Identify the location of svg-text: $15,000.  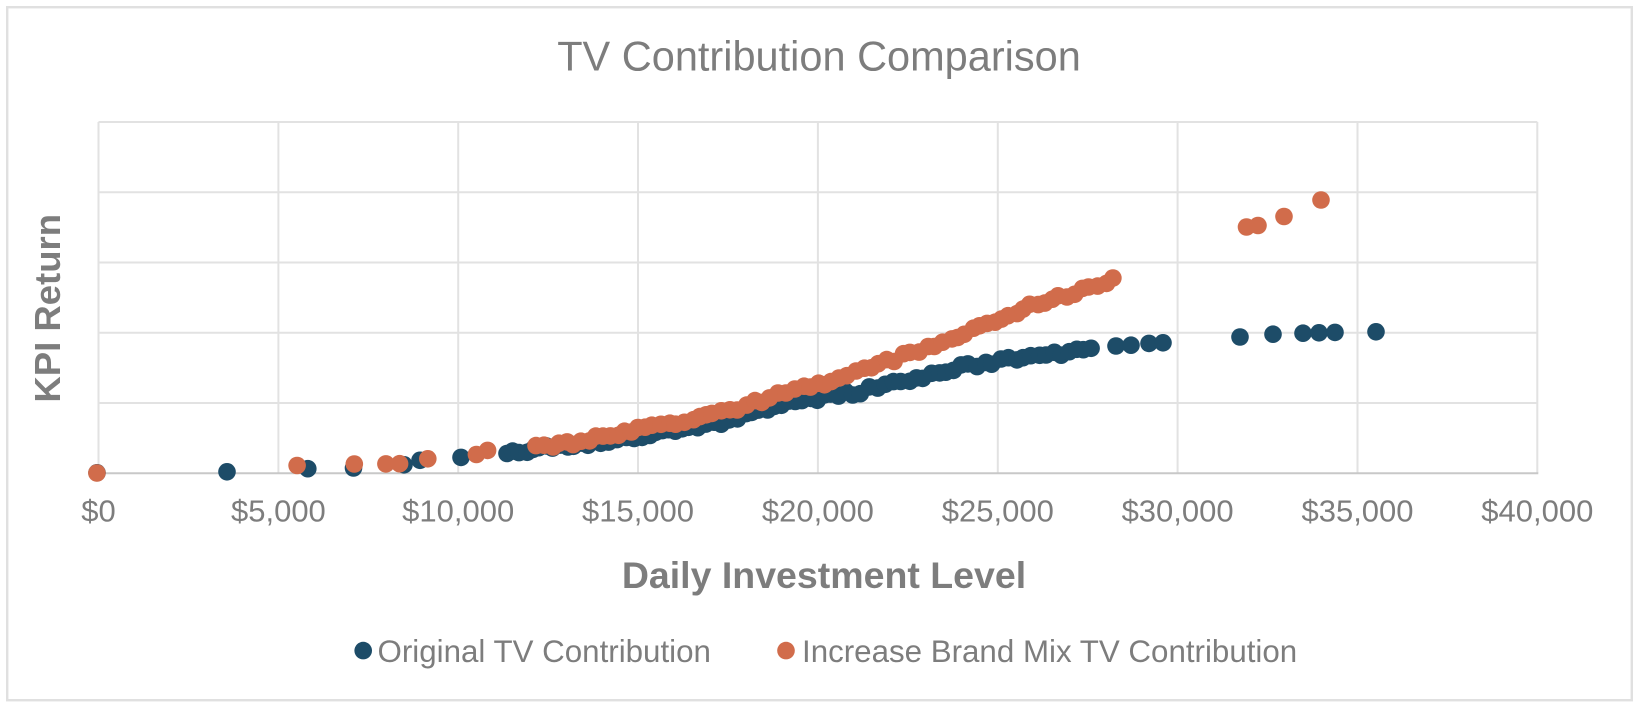
(638, 511).